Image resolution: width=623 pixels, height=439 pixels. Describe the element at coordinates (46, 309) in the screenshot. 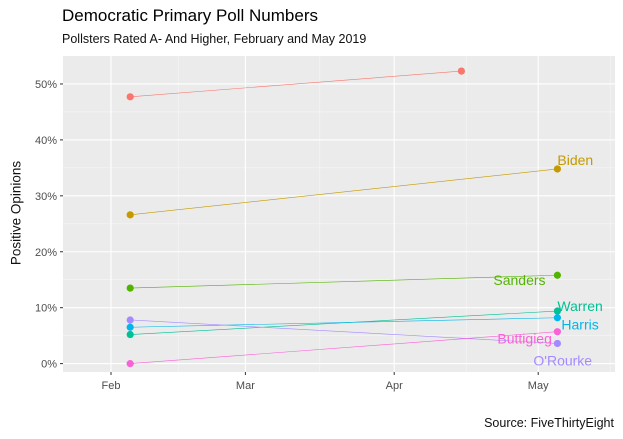

I see `y-tick-label: 10%` at that location.